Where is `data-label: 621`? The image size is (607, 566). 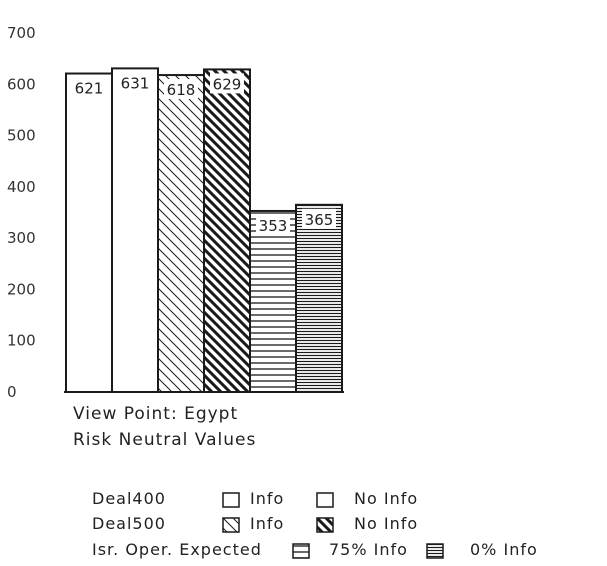
data-label: 621 is located at coordinates (89, 89).